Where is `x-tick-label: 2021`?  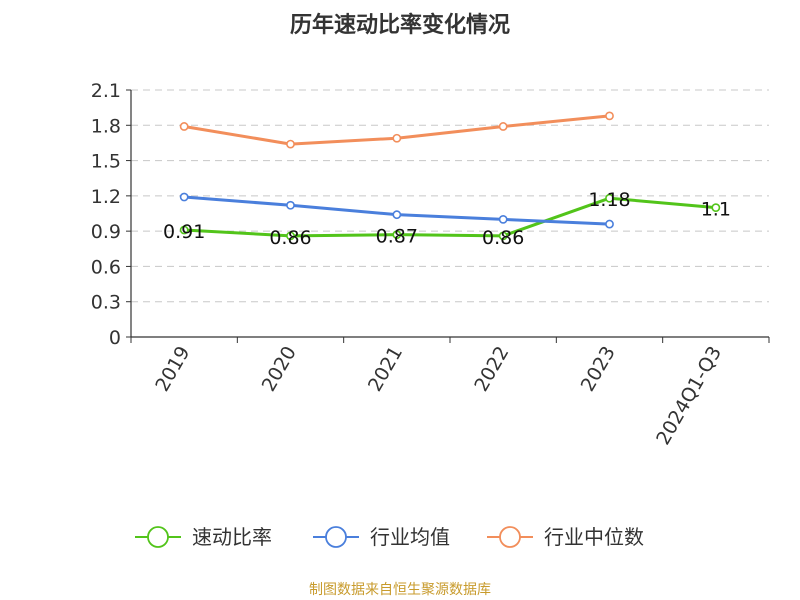
x-tick-label: 2021 is located at coordinates (385, 369).